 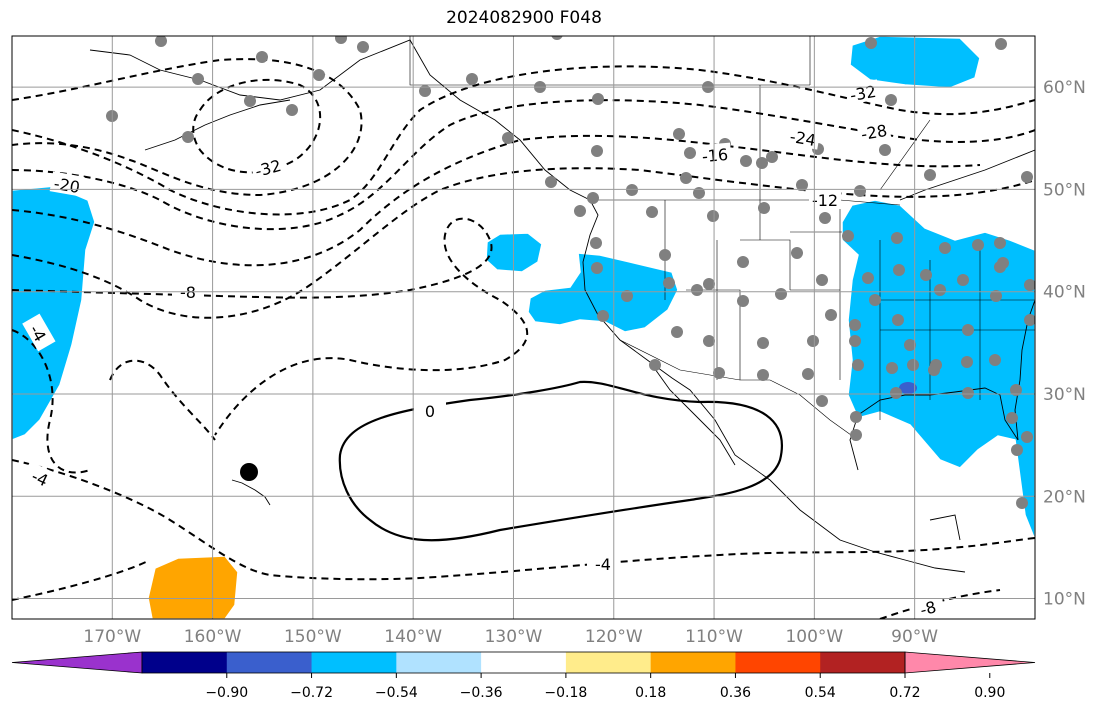 What do you see at coordinates (820, 693) in the screenshot?
I see `colorbar-tick-label: 0.54` at bounding box center [820, 693].